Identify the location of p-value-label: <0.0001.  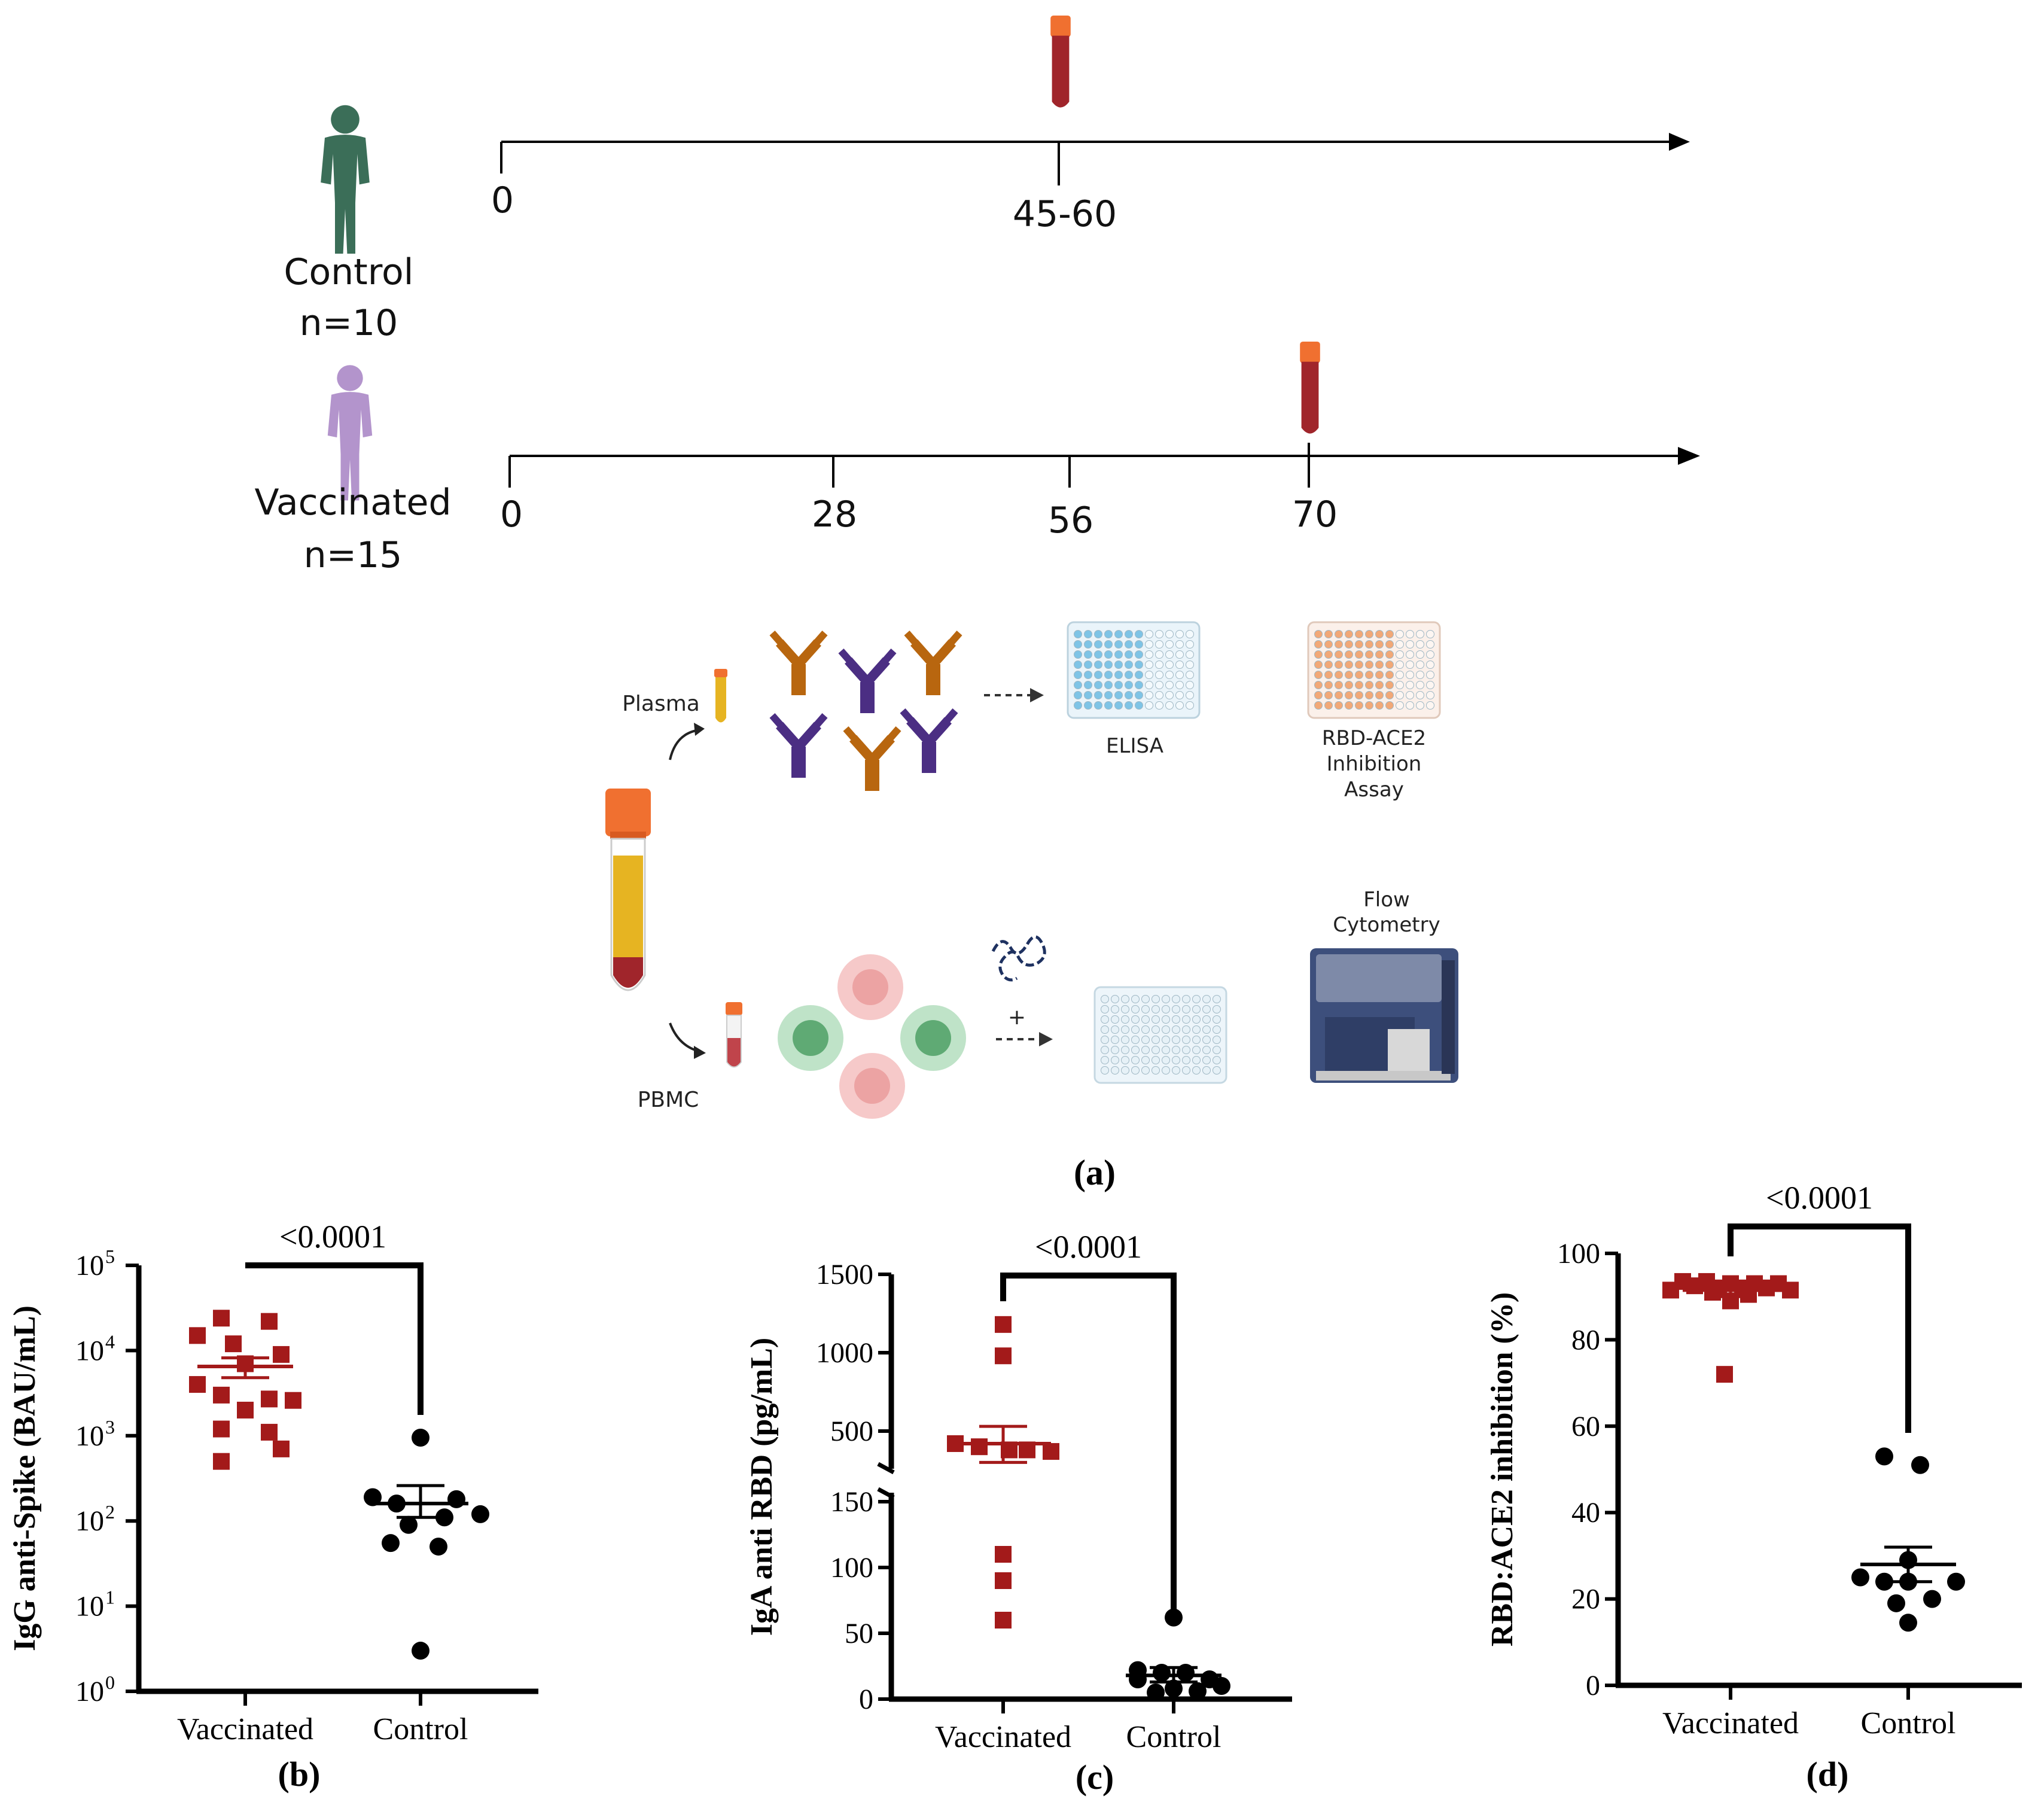
(332, 1237).